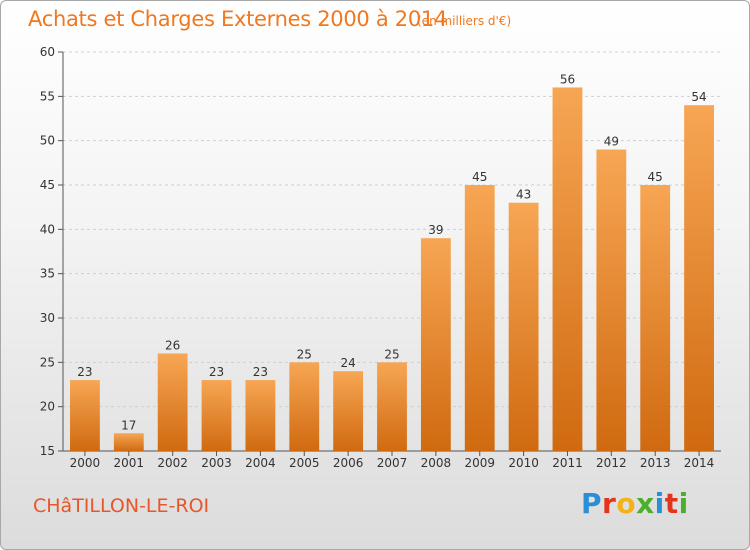 The width and height of the screenshot is (750, 550). I want to click on data-label: 24, so click(347, 363).